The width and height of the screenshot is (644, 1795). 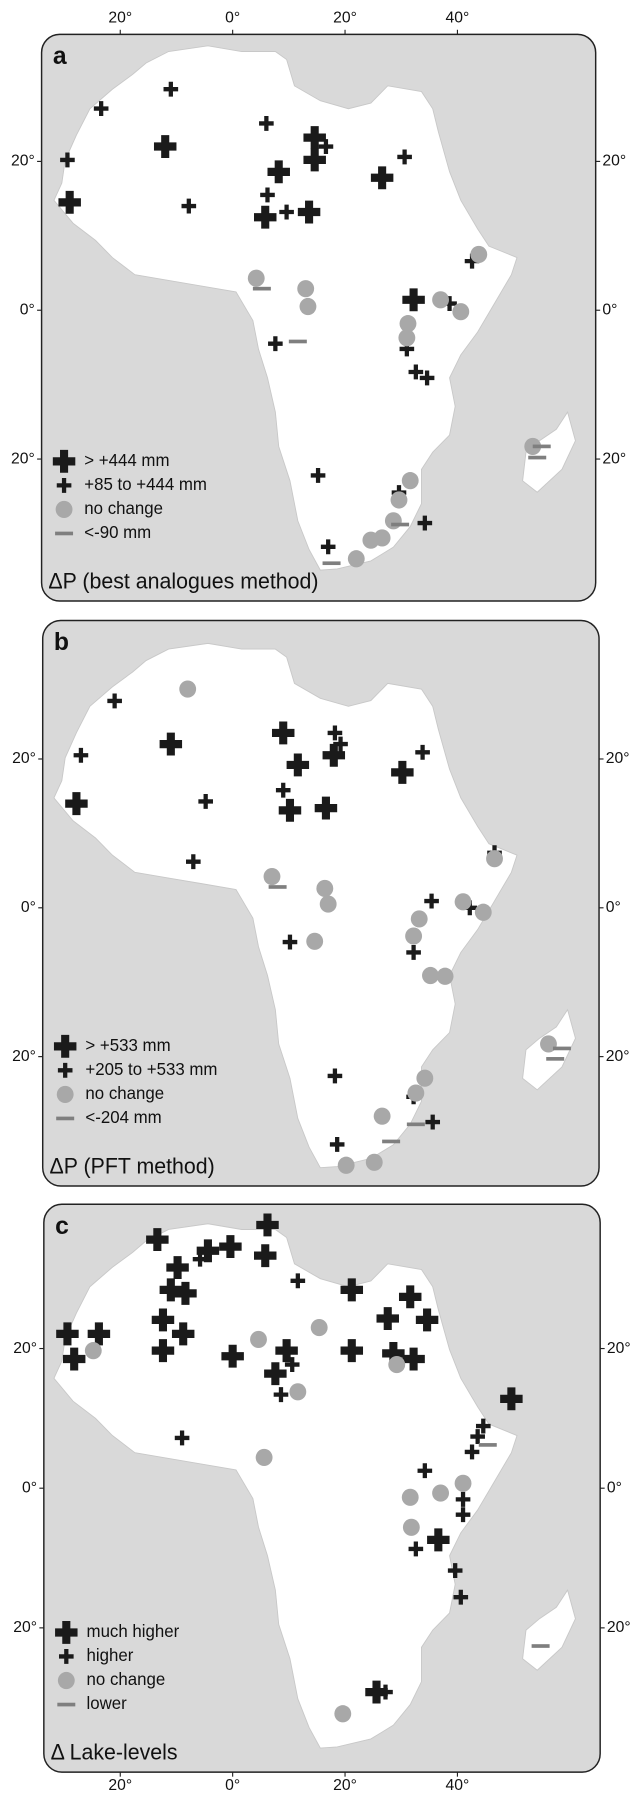 What do you see at coordinates (62, 1226) in the screenshot?
I see `panel-label: c` at bounding box center [62, 1226].